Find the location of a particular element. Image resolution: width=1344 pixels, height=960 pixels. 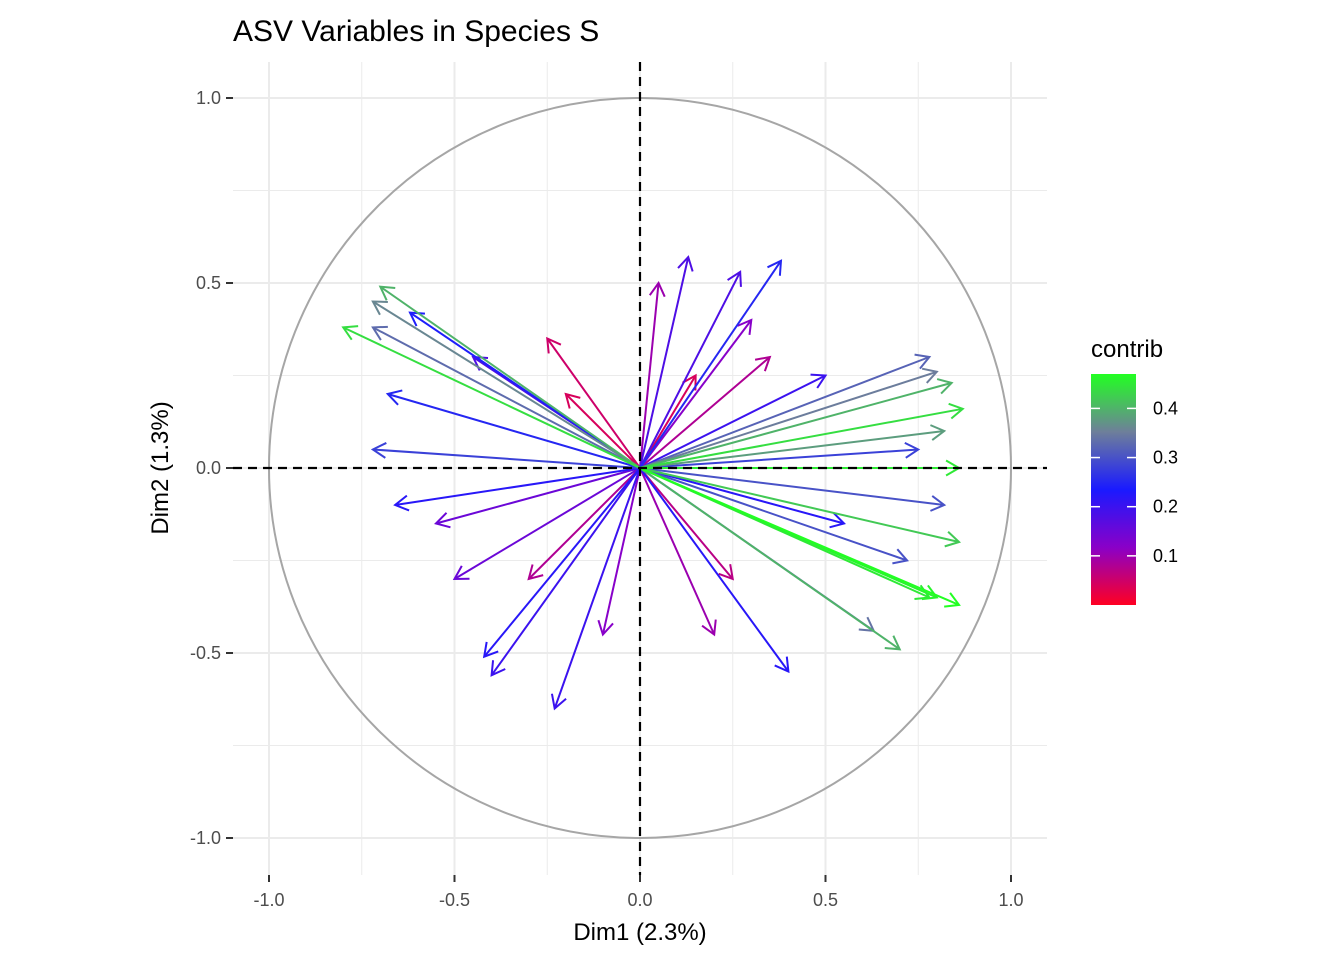

legend-tick-label: 0.4 is located at coordinates (1165, 408).